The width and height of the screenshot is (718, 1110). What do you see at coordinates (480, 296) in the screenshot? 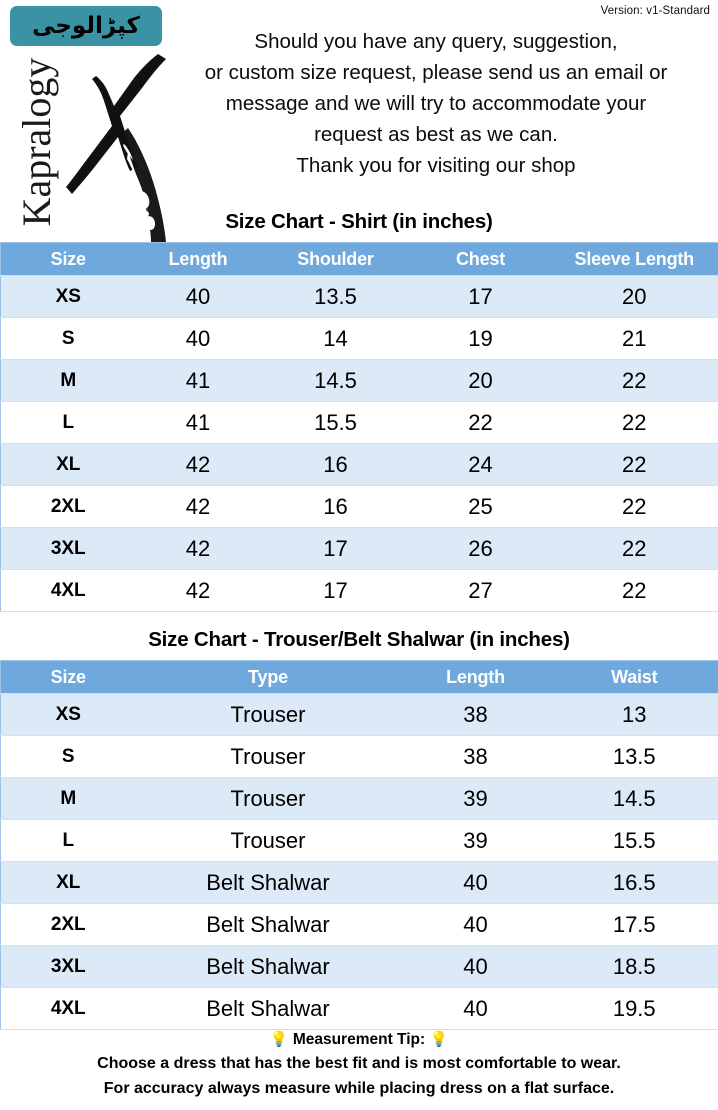
I see `cell-chest: 17` at bounding box center [480, 296].